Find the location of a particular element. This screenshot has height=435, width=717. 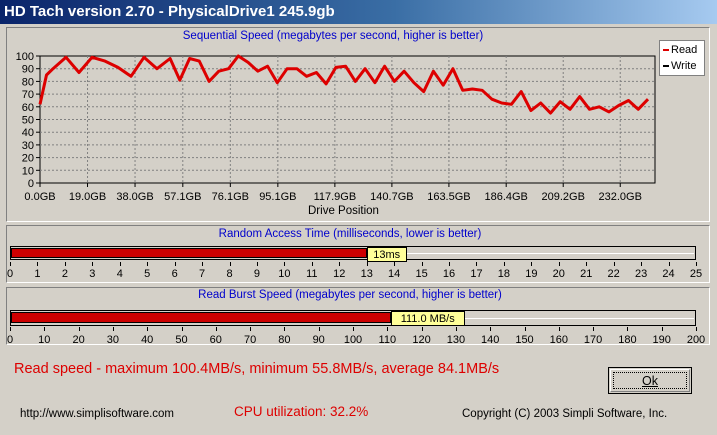

axis-tick-label: 40 is located at coordinates (147, 340).